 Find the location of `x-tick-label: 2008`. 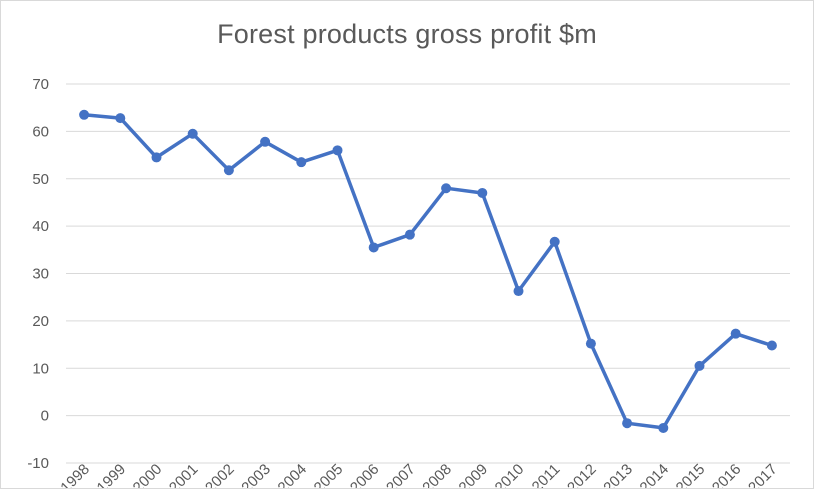

x-tick-label: 2008 is located at coordinates (437, 474).